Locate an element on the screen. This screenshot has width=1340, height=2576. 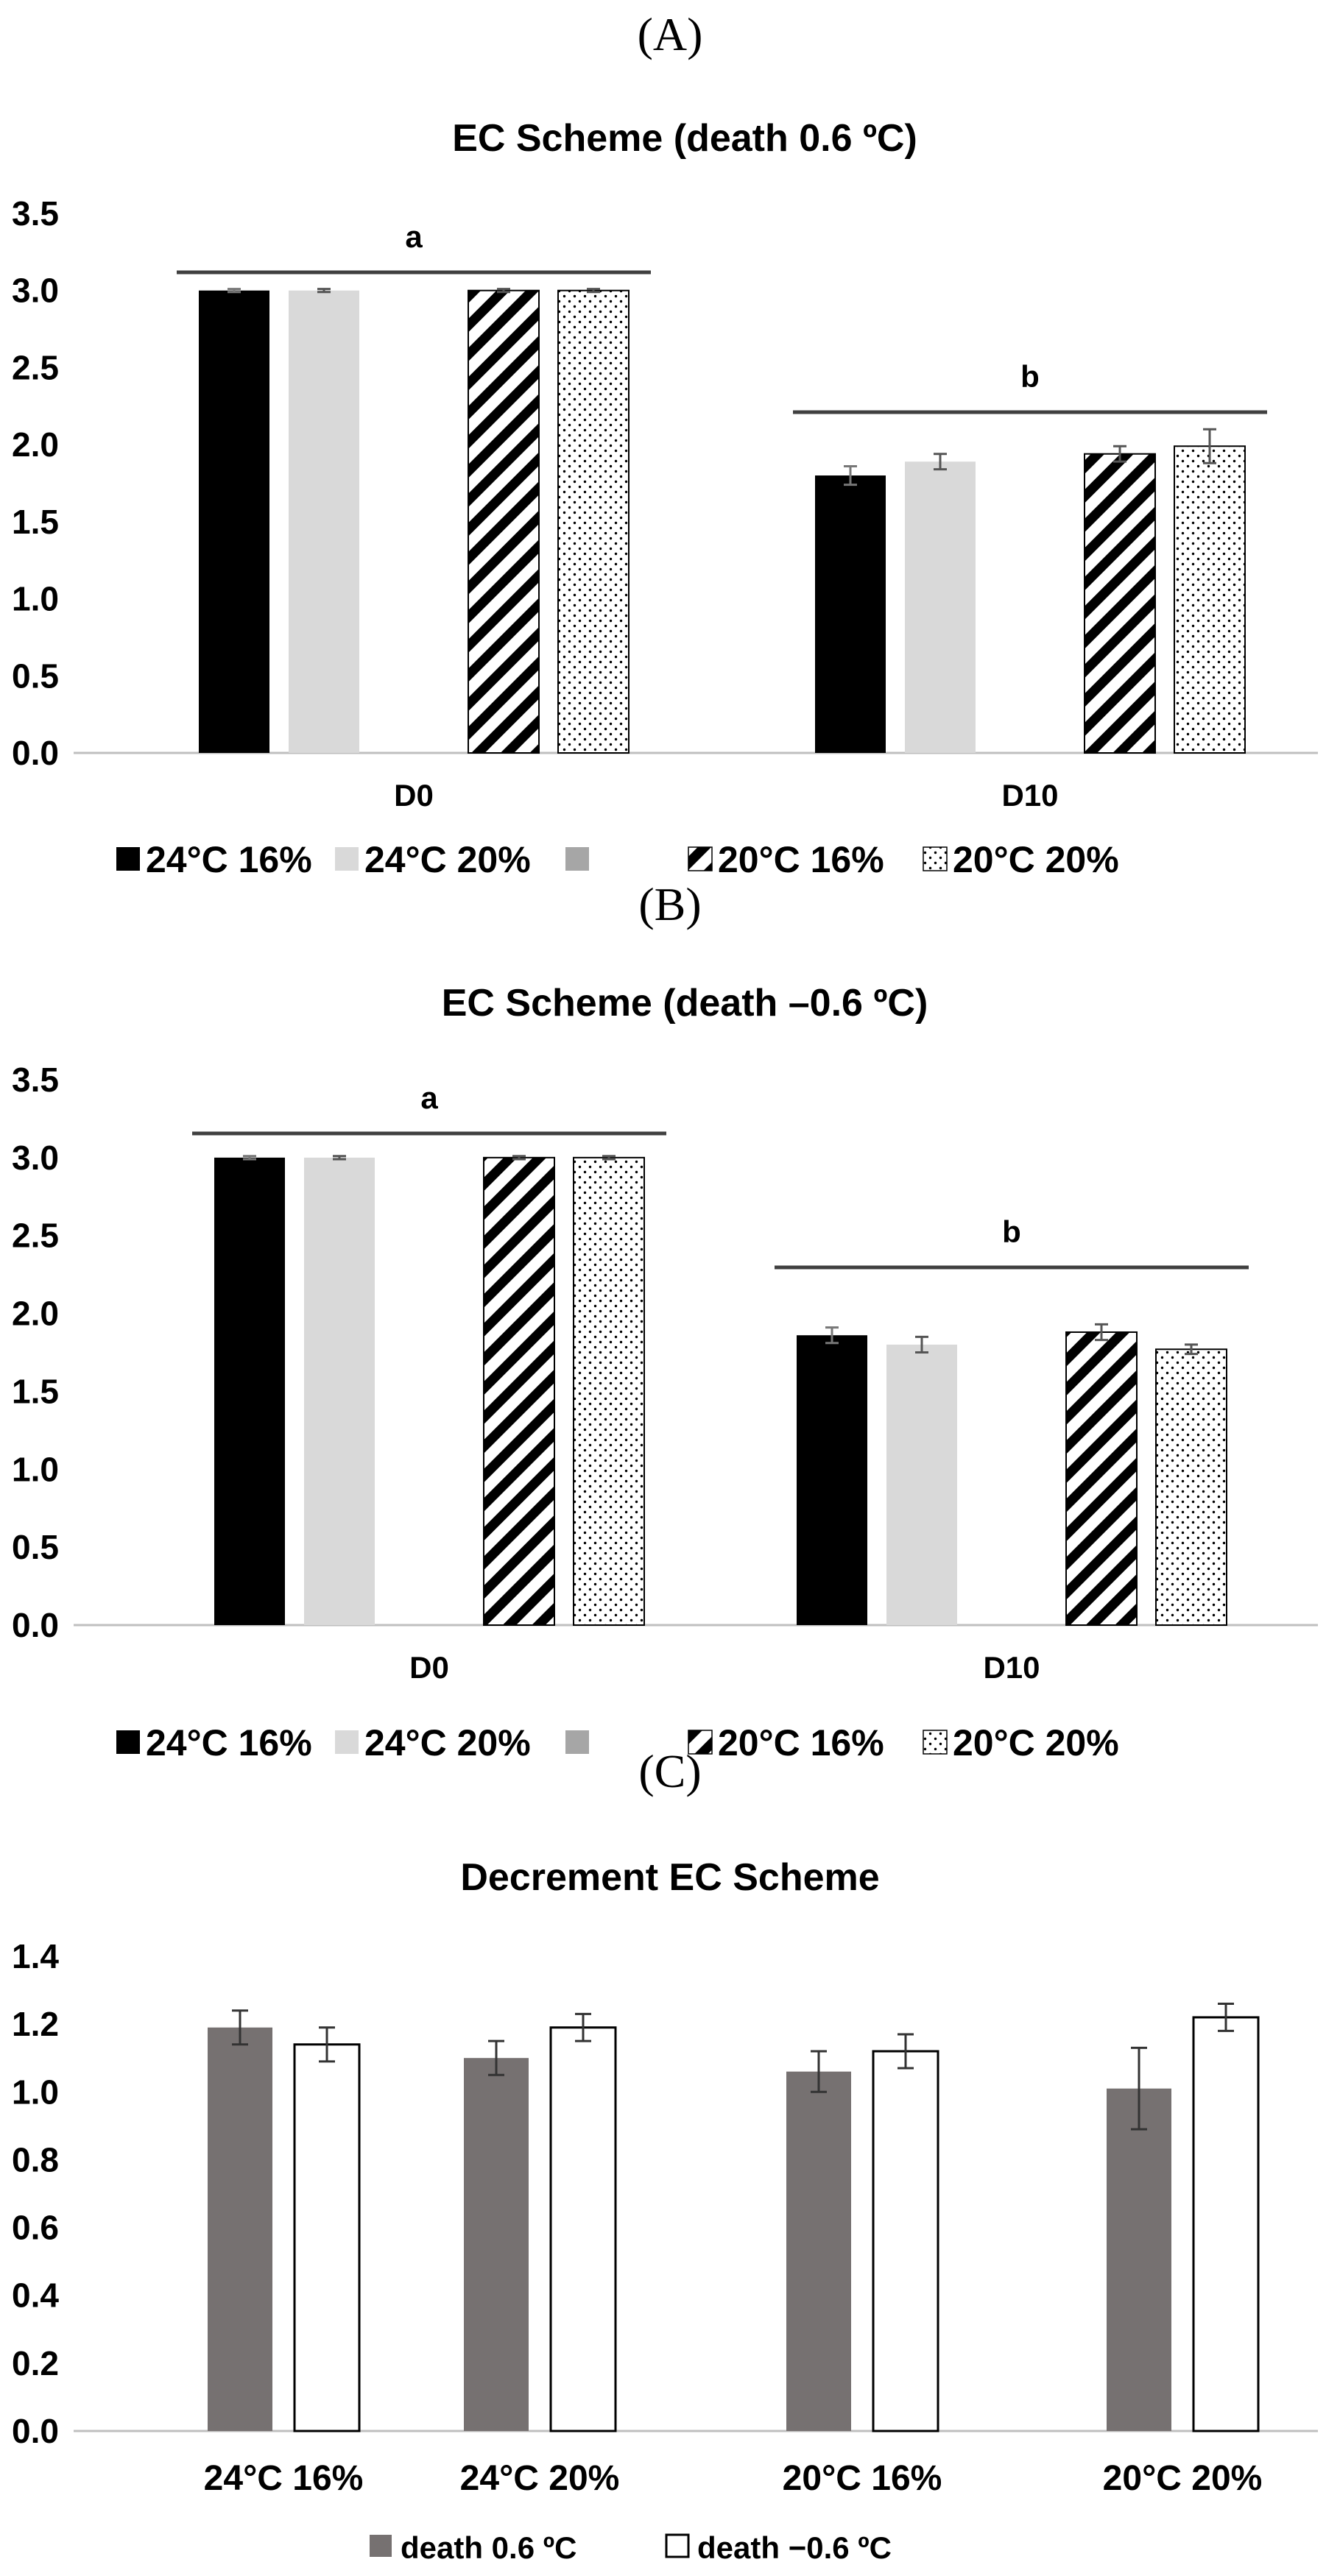
chart-c-title: Decrement EC Scheme is located at coordinates (669, 1878).